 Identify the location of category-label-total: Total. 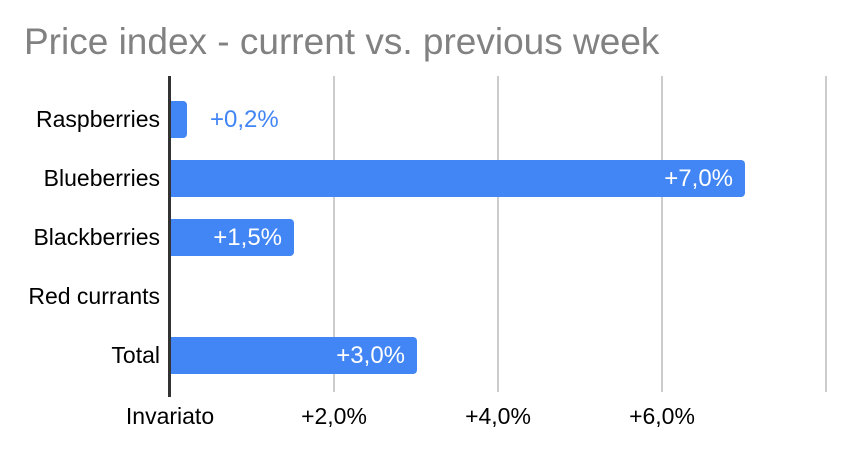
(135, 355).